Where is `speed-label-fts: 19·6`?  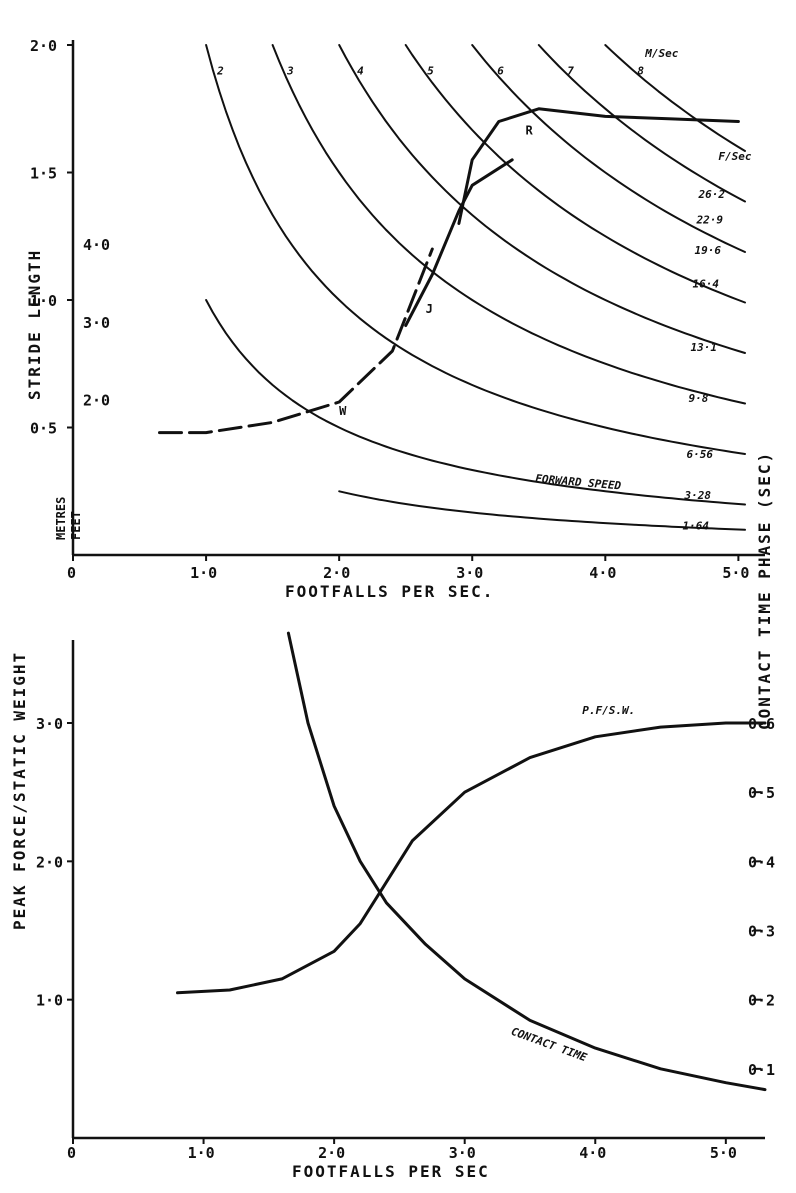 speed-label-fts: 19·6 is located at coordinates (707, 250).